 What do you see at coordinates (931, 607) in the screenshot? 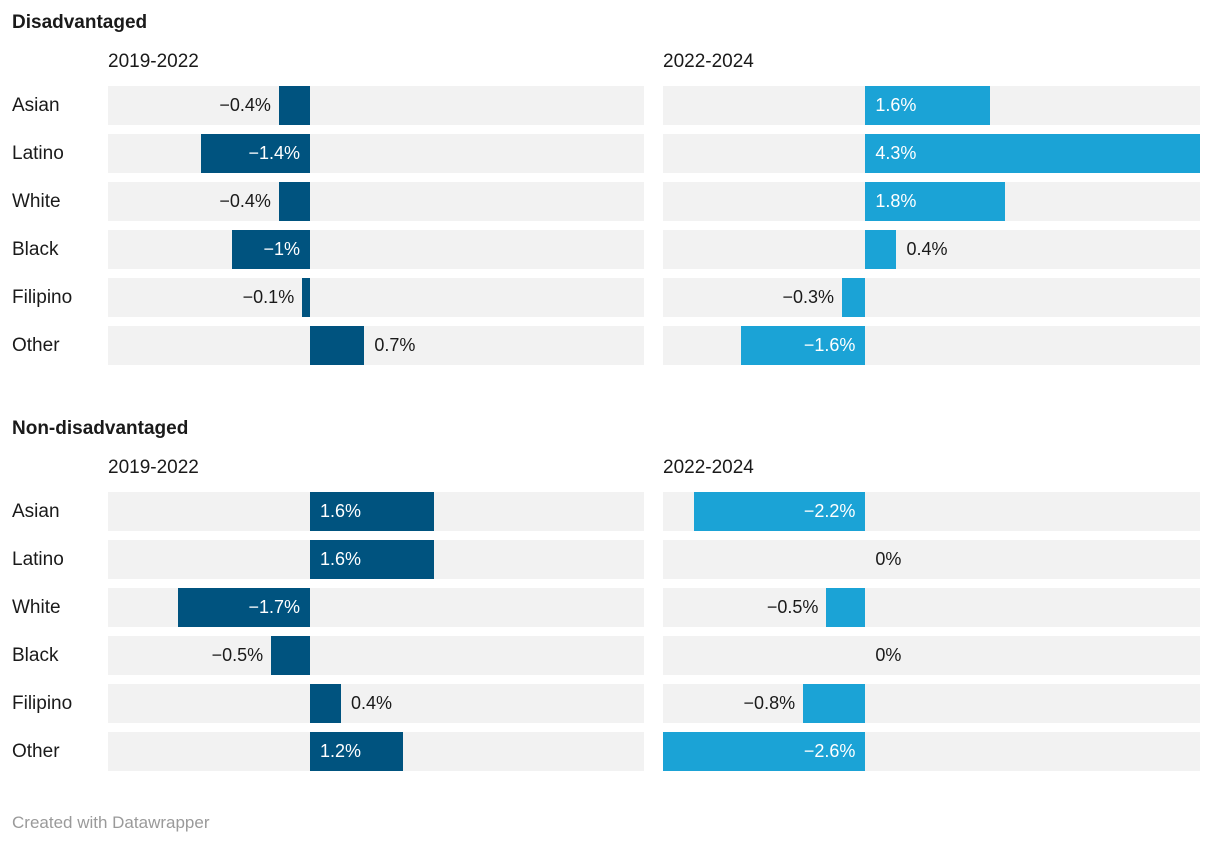
I see `bar-track-2022-2024: −0.5%` at bounding box center [931, 607].